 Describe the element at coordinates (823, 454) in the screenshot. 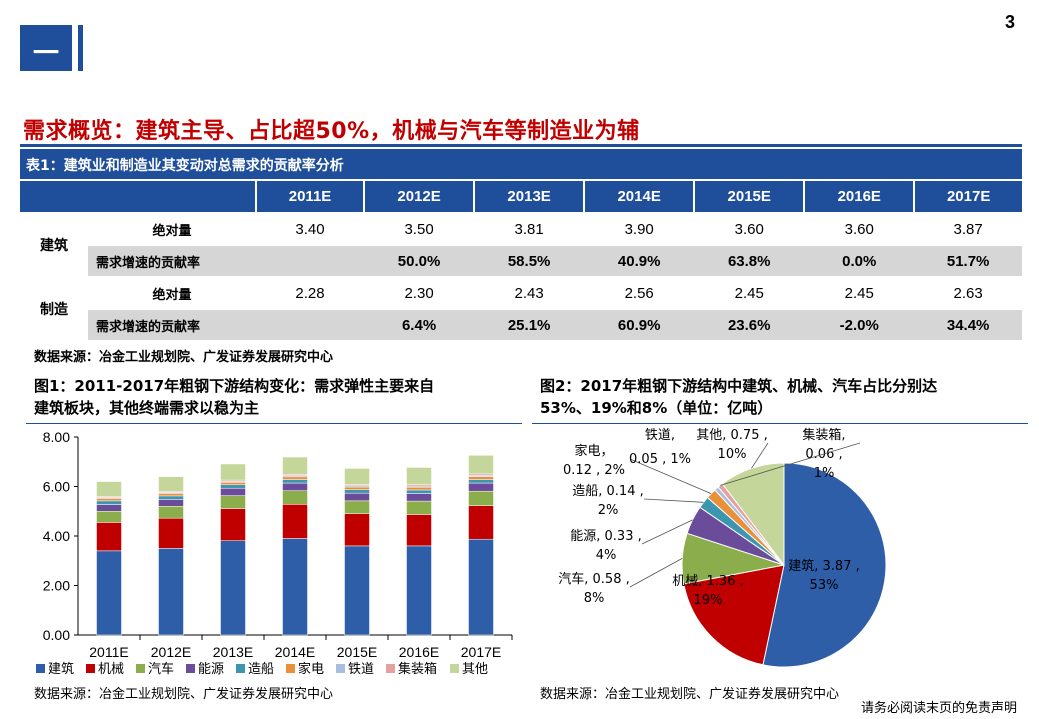

I see `pie-label-text: 0.06 ,` at that location.